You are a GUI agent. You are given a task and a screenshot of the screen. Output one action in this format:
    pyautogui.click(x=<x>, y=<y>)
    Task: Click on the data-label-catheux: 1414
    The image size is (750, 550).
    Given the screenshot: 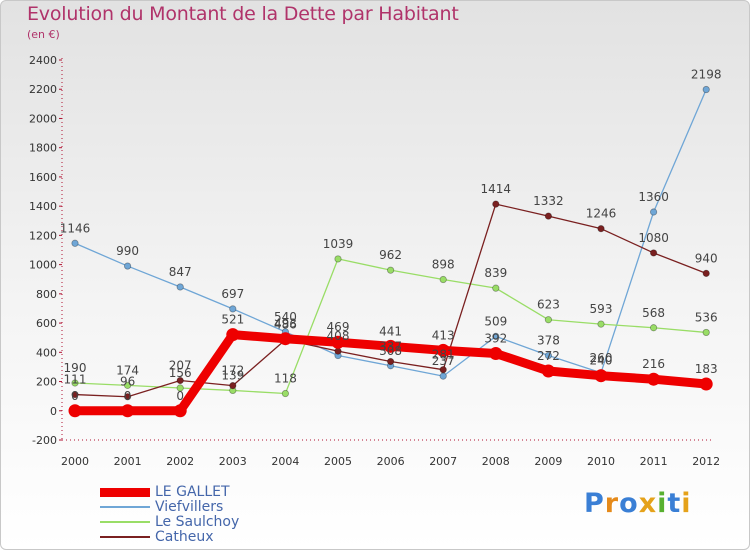 What is the action you would take?
    pyautogui.click(x=496, y=189)
    